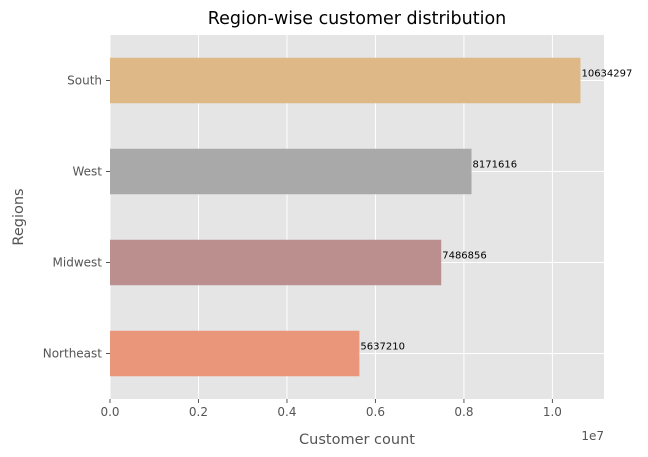 The width and height of the screenshot is (648, 457). I want to click on x-tick-label: 0.4, so click(286, 412).